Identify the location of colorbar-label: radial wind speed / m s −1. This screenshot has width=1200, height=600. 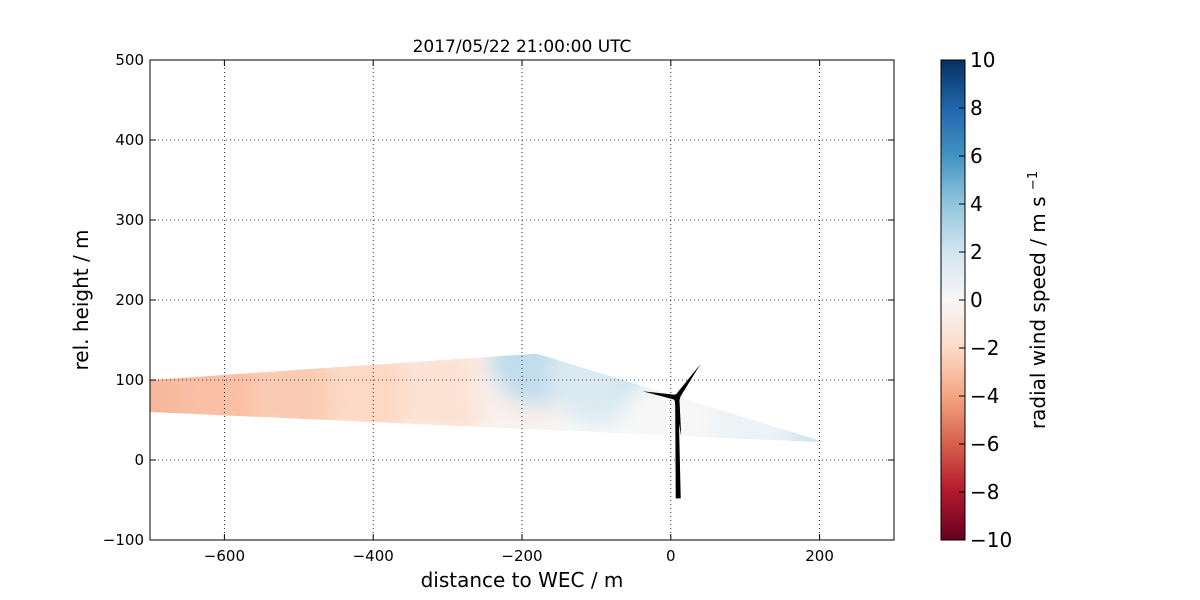
(1038, 300).